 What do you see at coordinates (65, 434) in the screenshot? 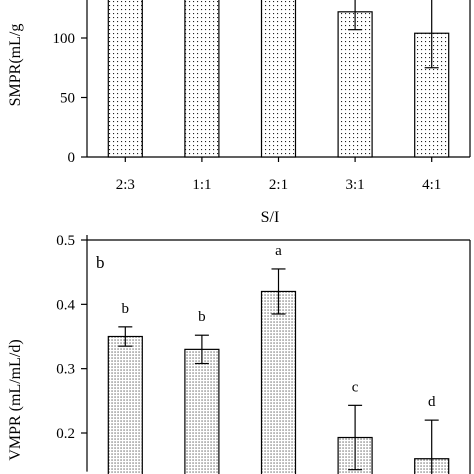
I see `panel-b-y-tick-label: 0.2` at bounding box center [65, 434].